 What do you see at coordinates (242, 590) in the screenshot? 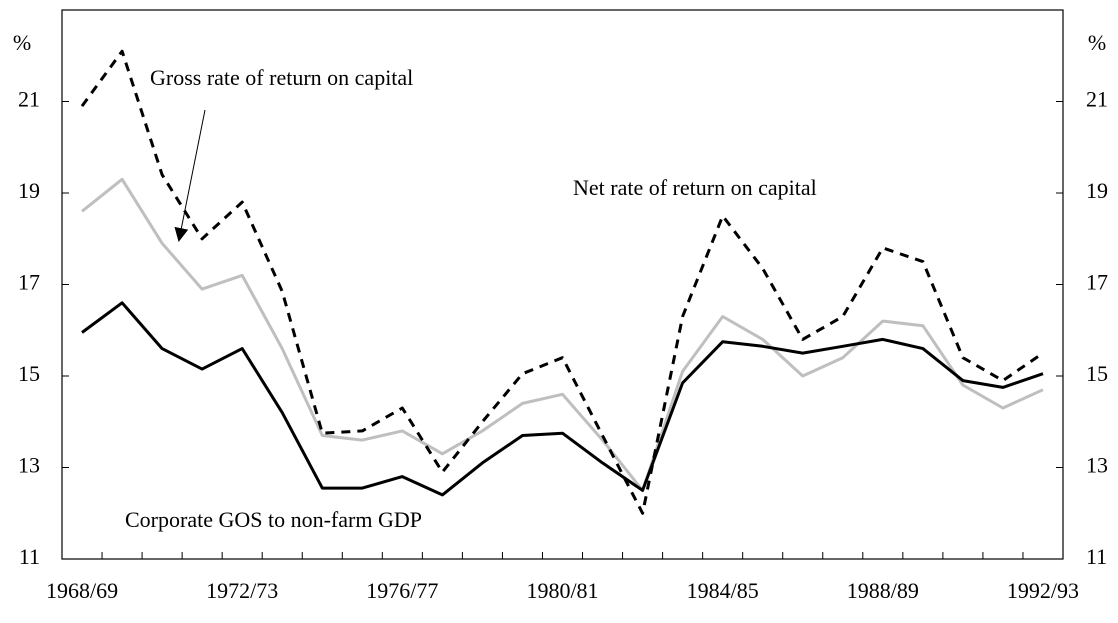
I see `x-tick-label: 1972/73` at bounding box center [242, 590].